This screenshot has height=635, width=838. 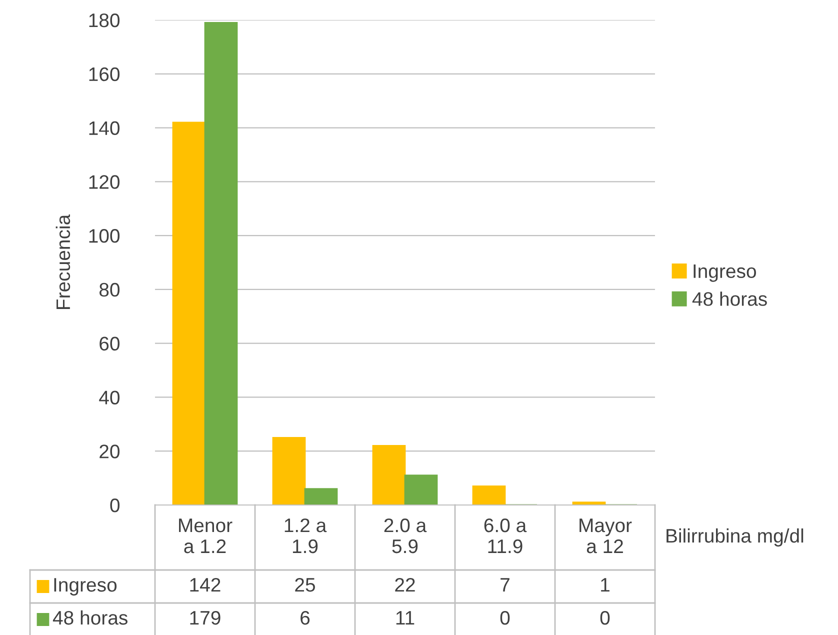 What do you see at coordinates (505, 585) in the screenshot?
I see `data-label: 7` at bounding box center [505, 585].